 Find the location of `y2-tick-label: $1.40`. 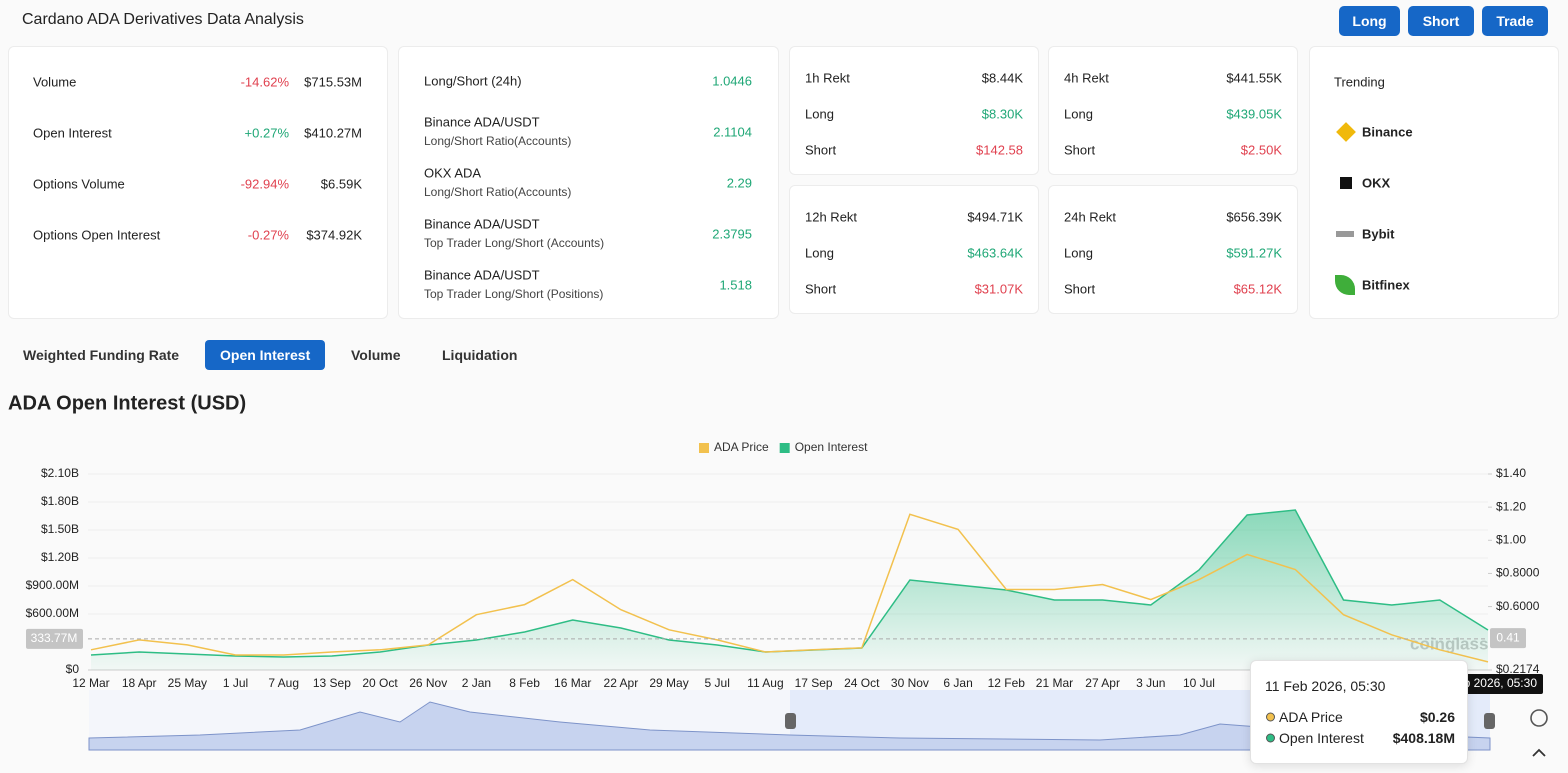

y2-tick-label: $1.40 is located at coordinates (1511, 473).